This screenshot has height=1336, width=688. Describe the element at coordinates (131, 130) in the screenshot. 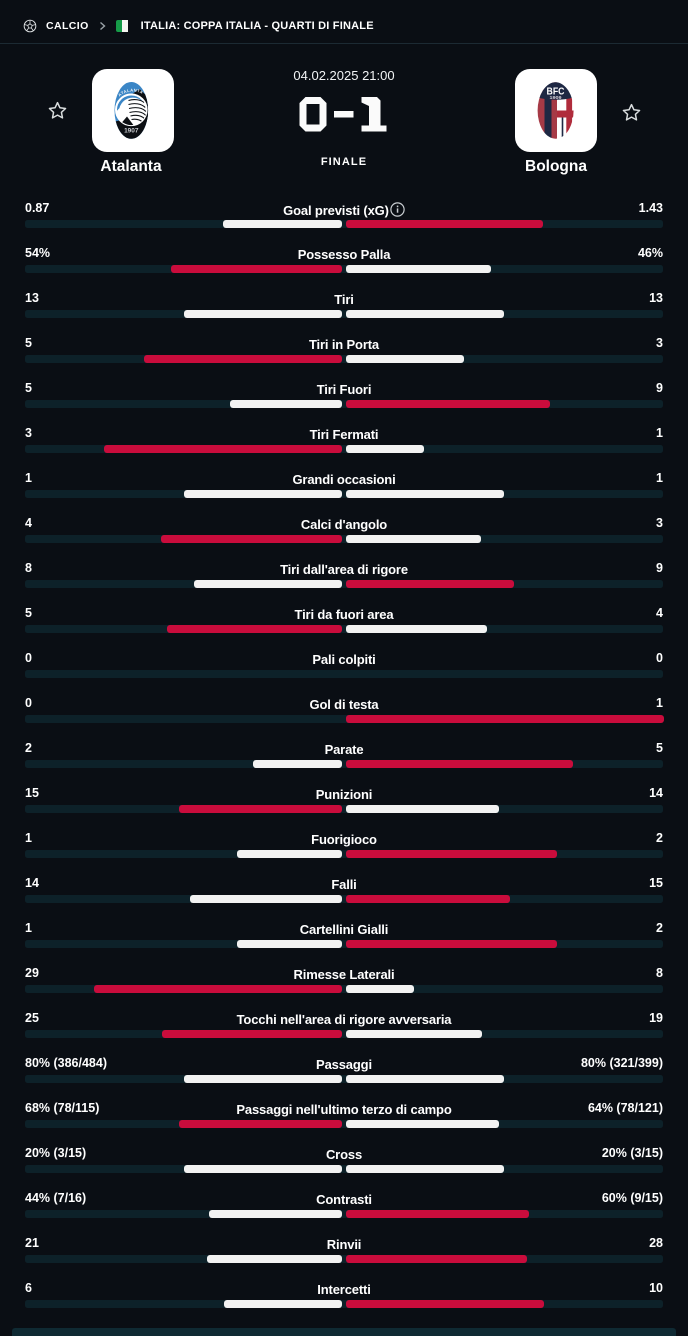

I see `svg-text: 1907` at that location.